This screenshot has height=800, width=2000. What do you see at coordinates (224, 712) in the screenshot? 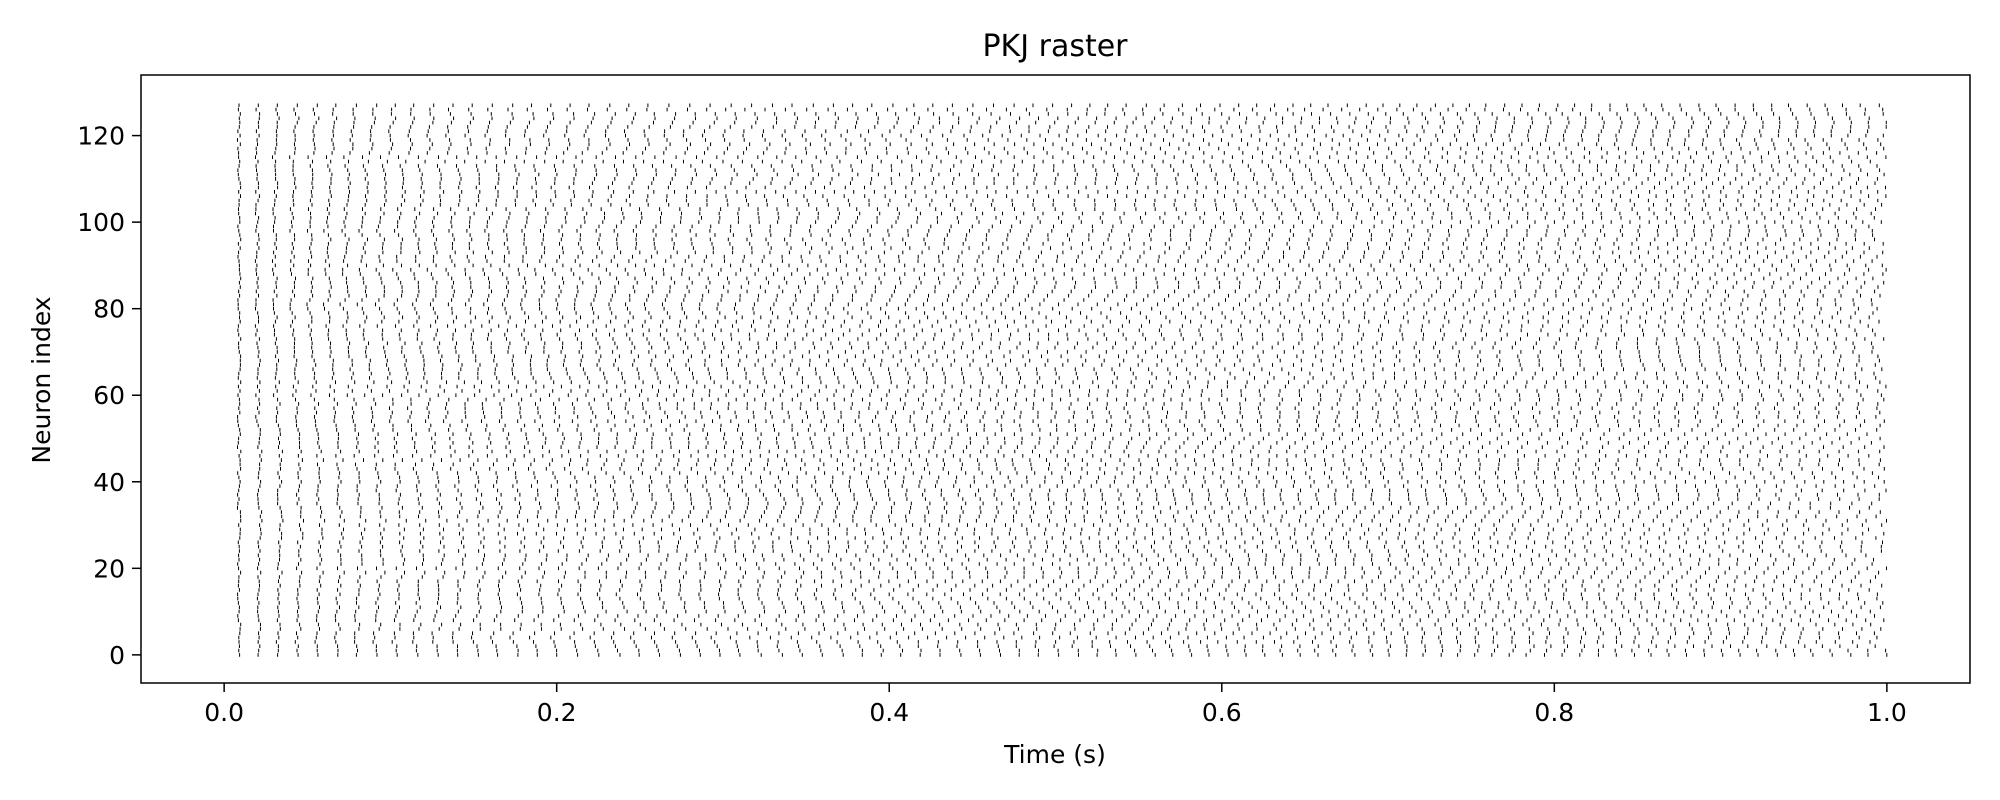
I see `x-tick-label: 0.0` at bounding box center [224, 712].